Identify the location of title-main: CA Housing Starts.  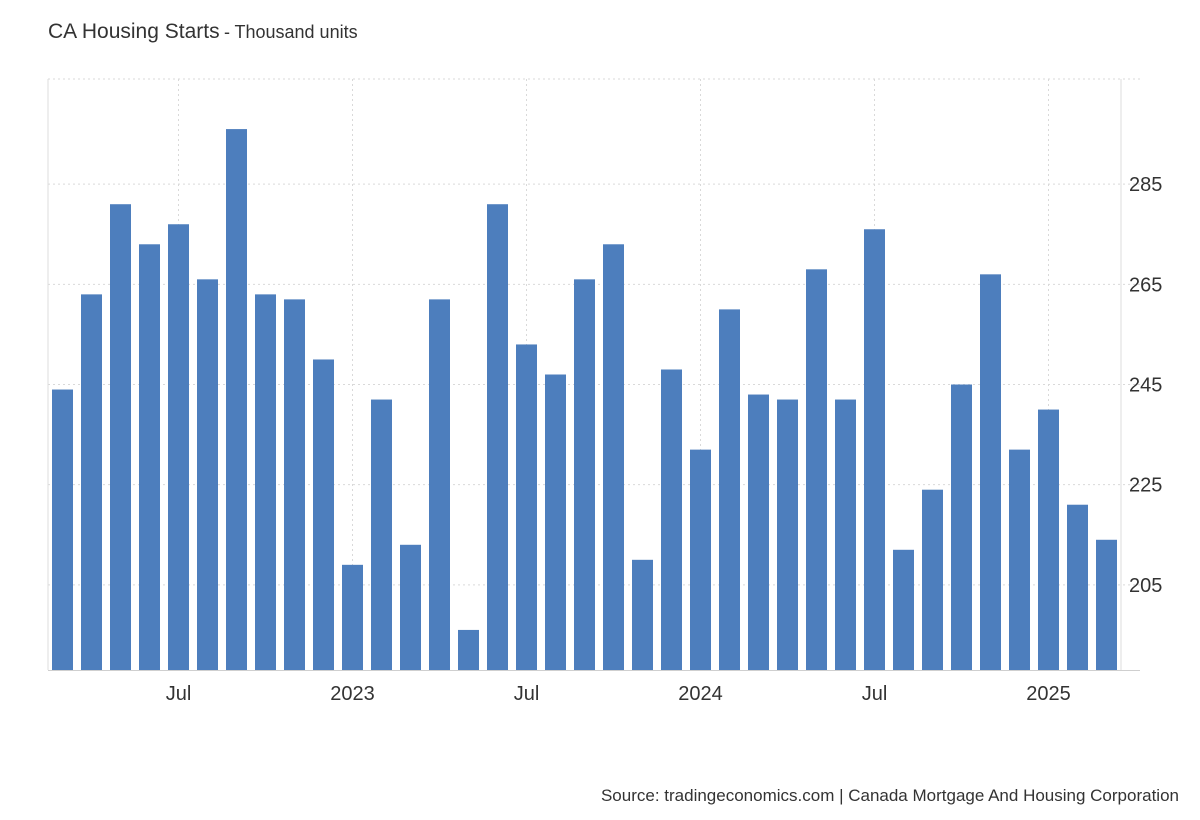
(134, 31).